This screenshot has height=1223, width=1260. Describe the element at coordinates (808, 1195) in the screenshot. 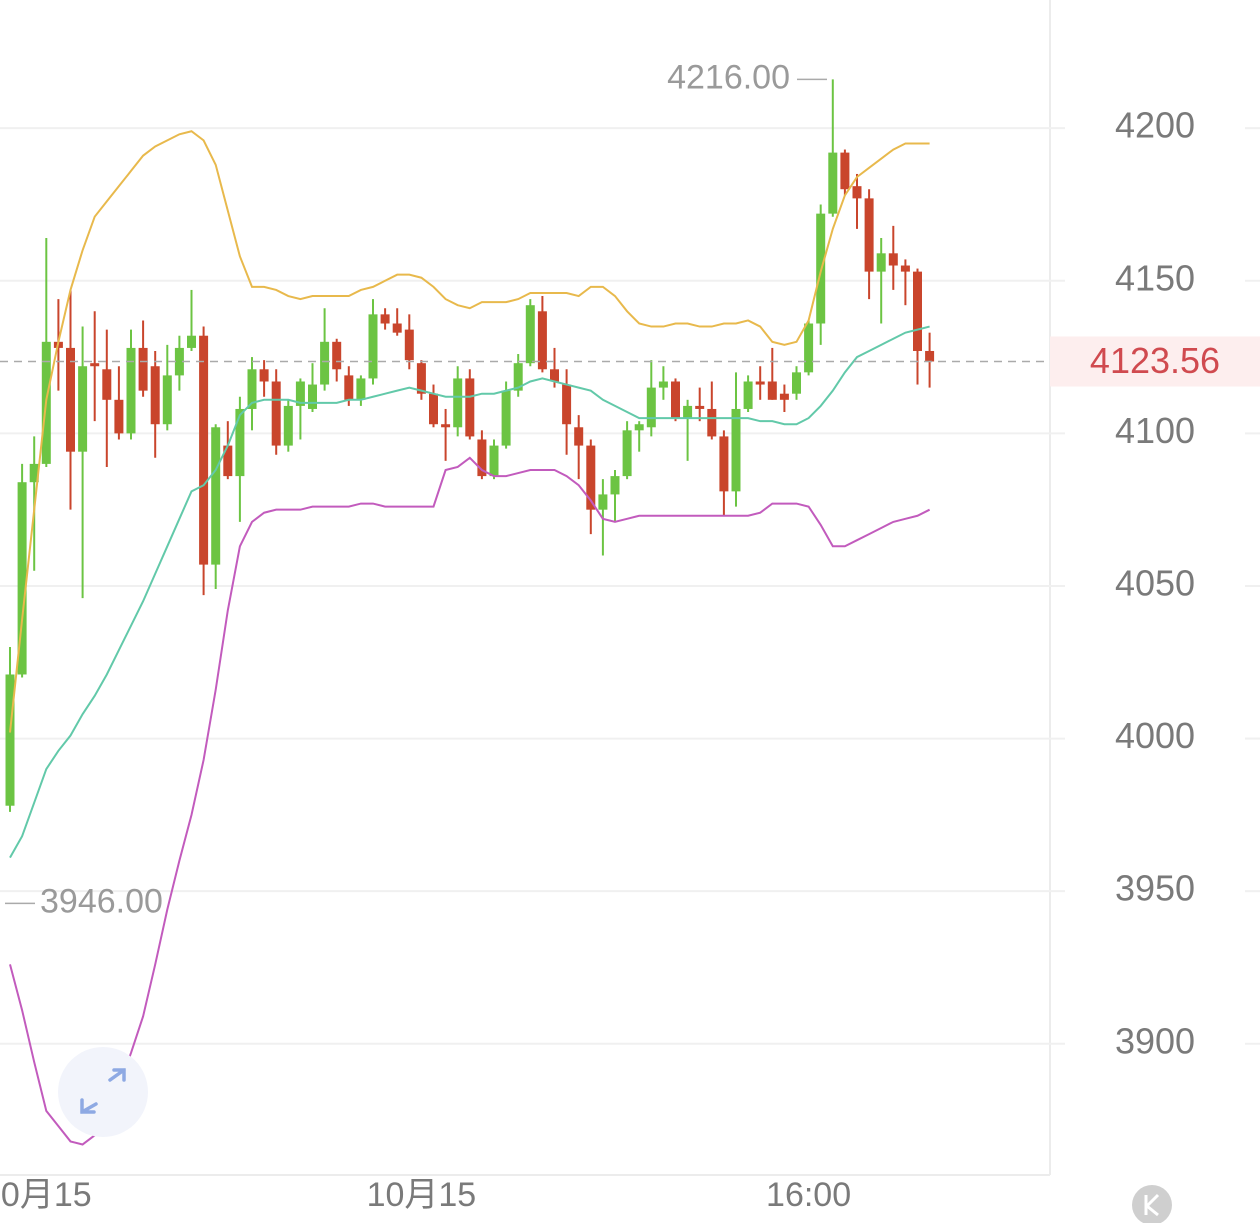

I see `x-tick-label: 16:00` at that location.